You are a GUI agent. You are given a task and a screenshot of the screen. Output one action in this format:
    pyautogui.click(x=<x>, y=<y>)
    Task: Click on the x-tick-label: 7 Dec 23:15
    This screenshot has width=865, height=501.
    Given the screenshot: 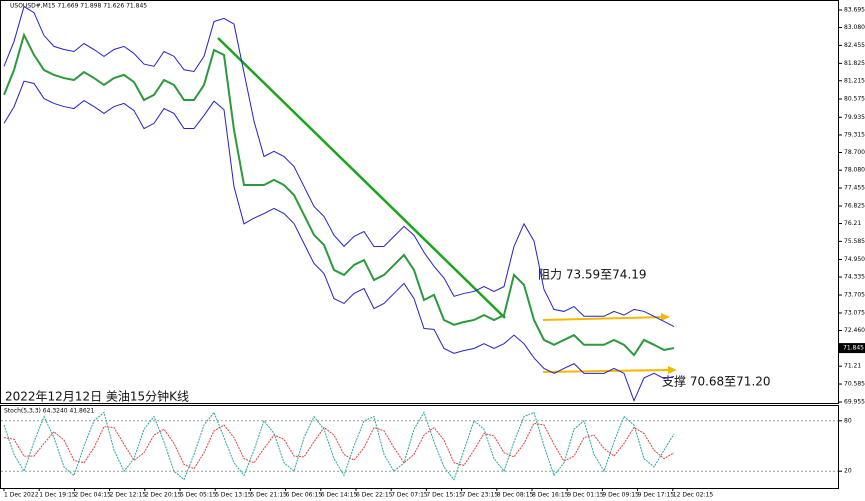 What is the action you would take?
    pyautogui.click(x=480, y=495)
    